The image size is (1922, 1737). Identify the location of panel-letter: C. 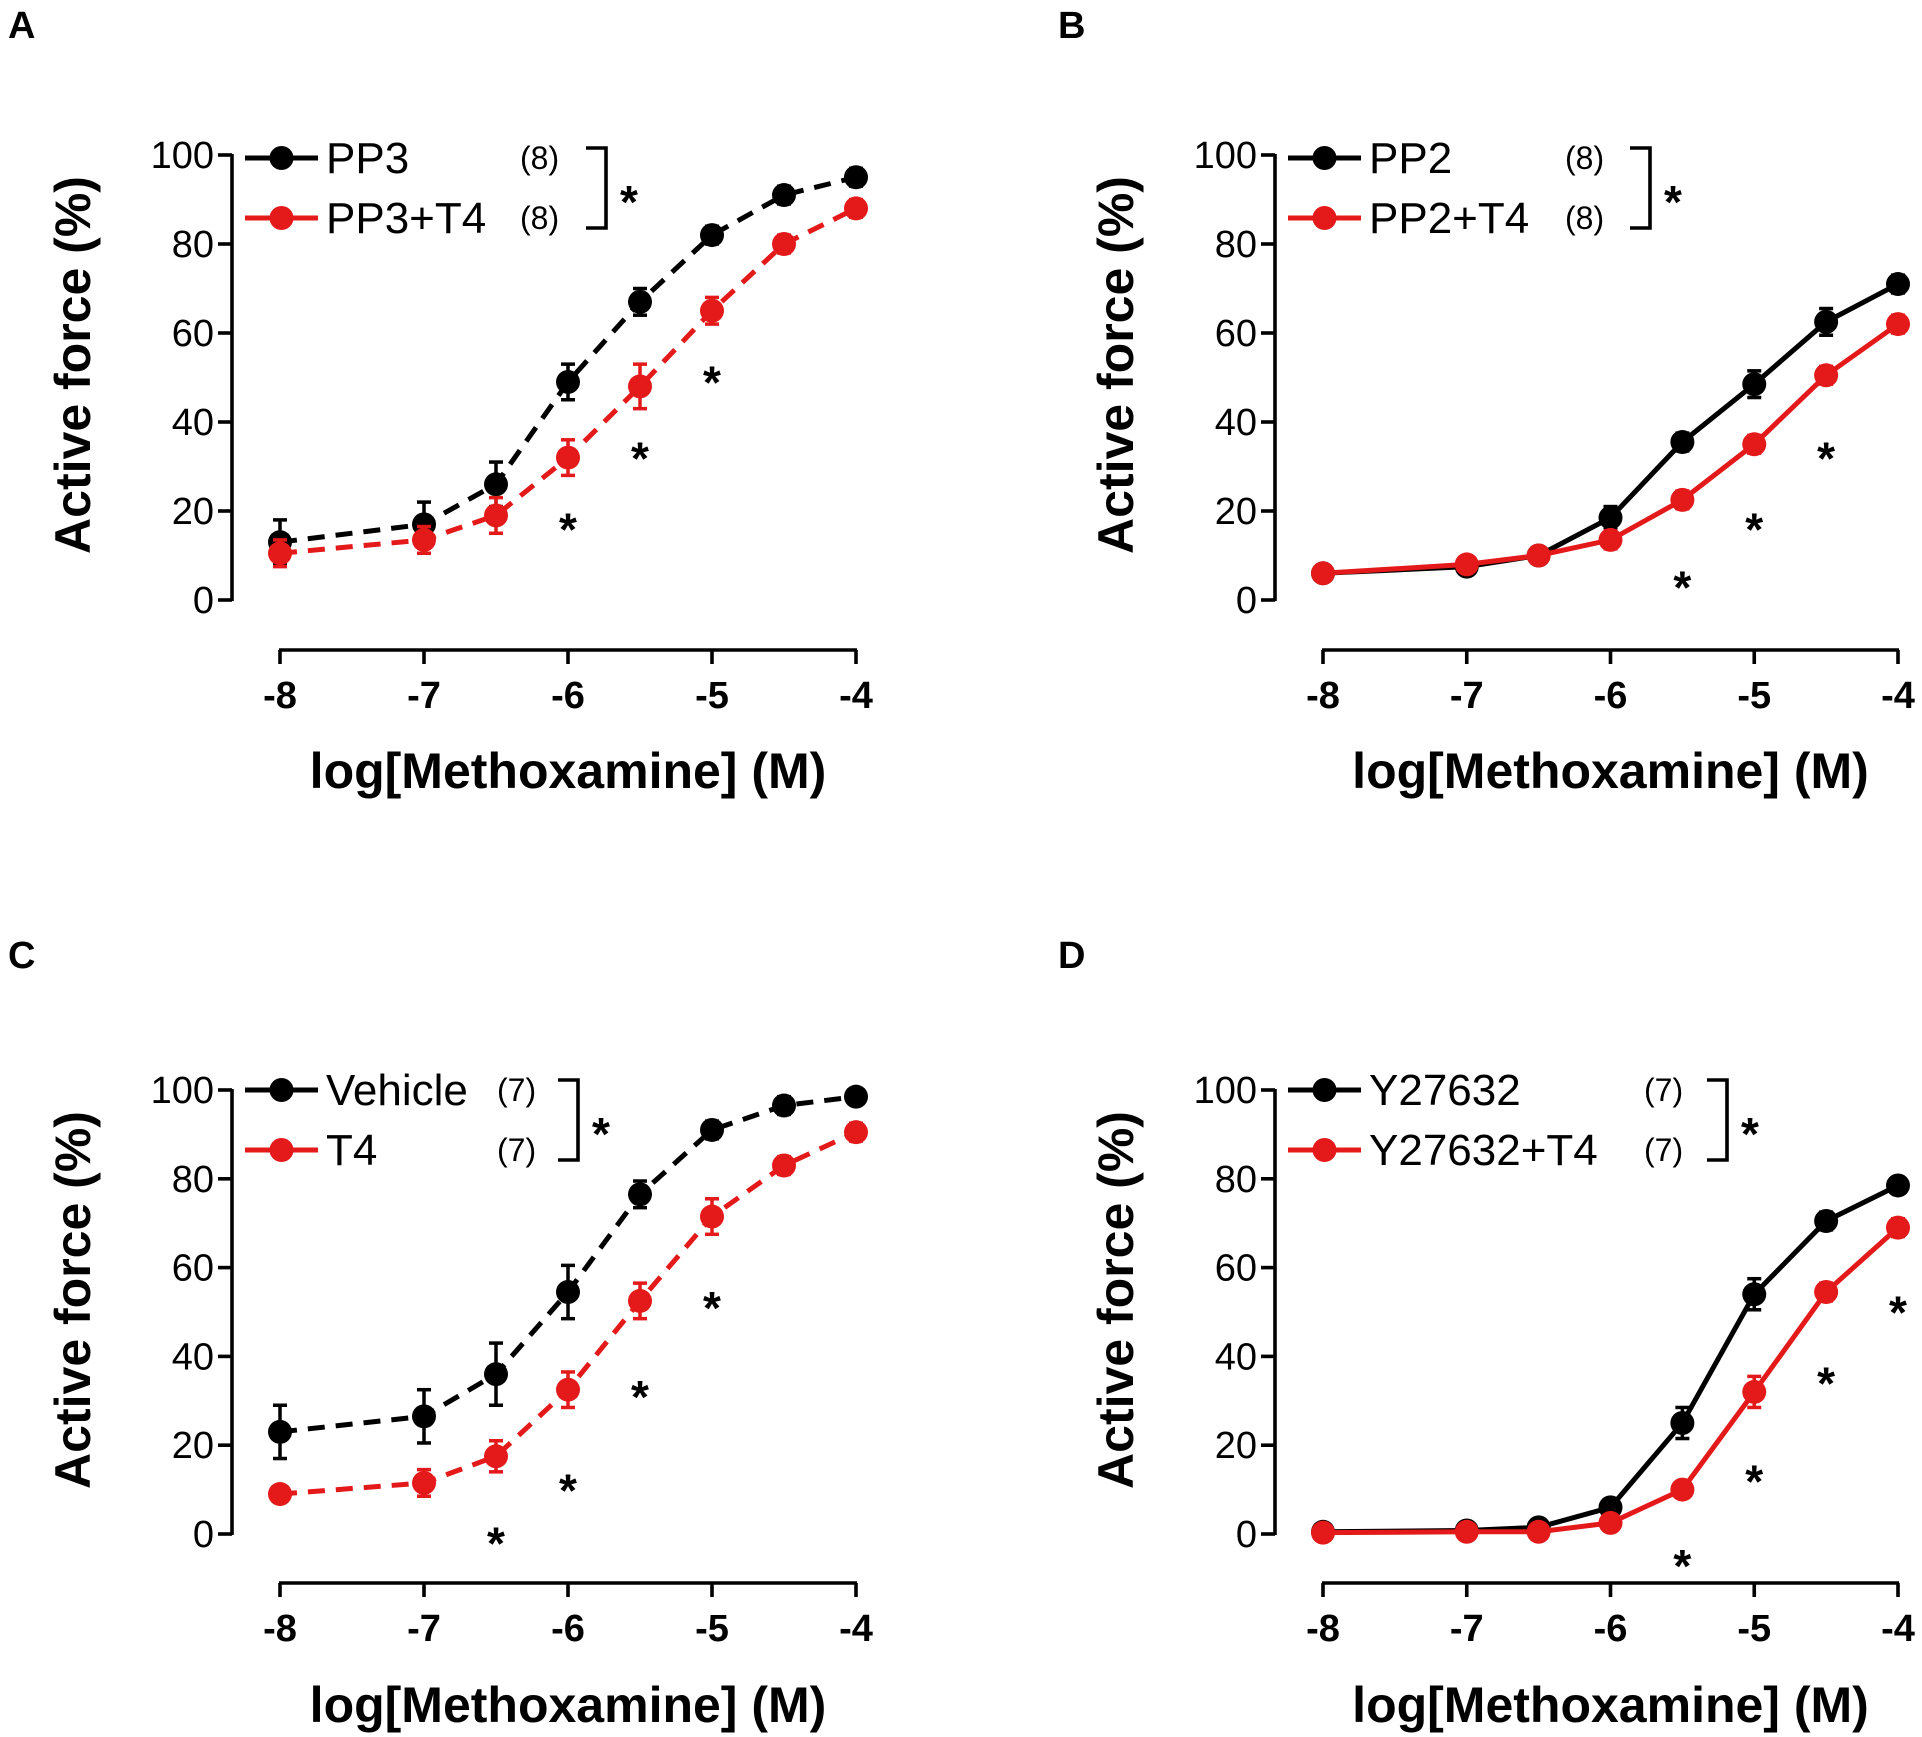
(21, 956).